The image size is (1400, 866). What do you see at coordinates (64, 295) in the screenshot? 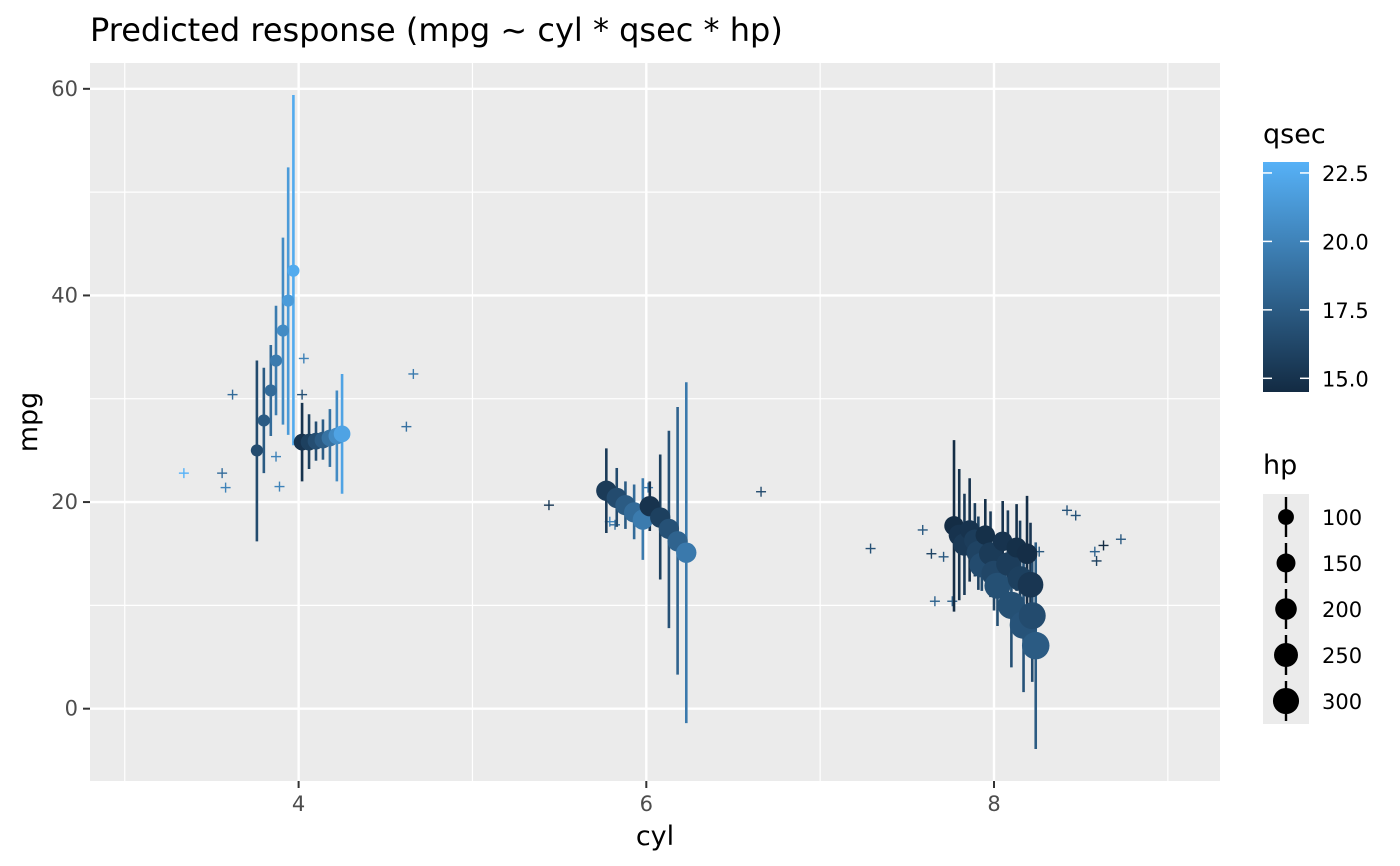
I see `y-tick-label: 40` at bounding box center [64, 295].